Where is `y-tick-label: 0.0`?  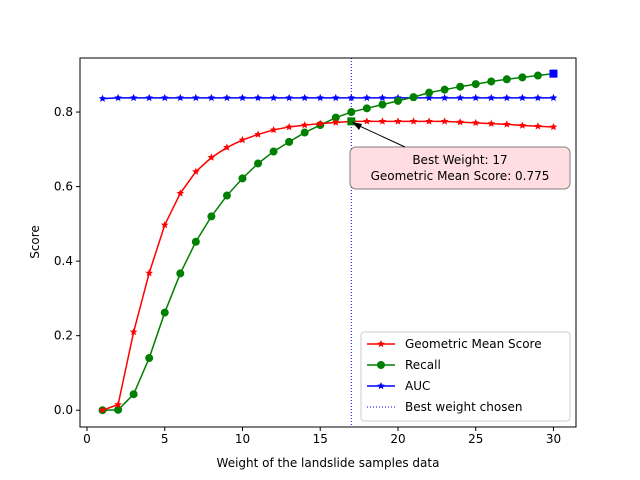 y-tick-label: 0.0 is located at coordinates (63, 410).